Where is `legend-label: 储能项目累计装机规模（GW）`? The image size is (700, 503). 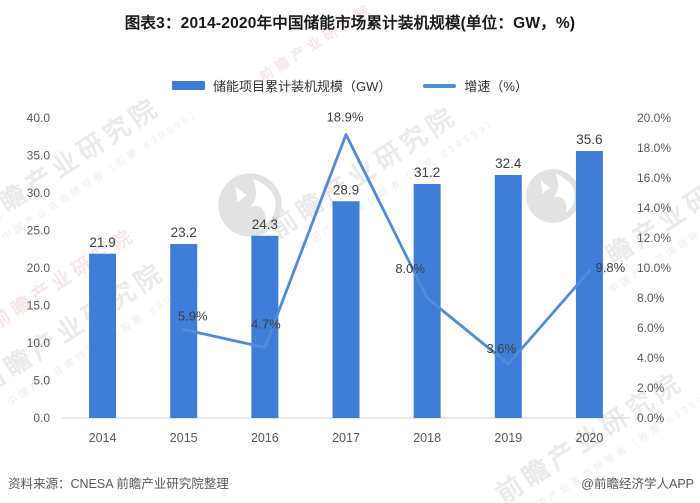
legend-label: 储能项目累计装机规模（GW） is located at coordinates (302, 86).